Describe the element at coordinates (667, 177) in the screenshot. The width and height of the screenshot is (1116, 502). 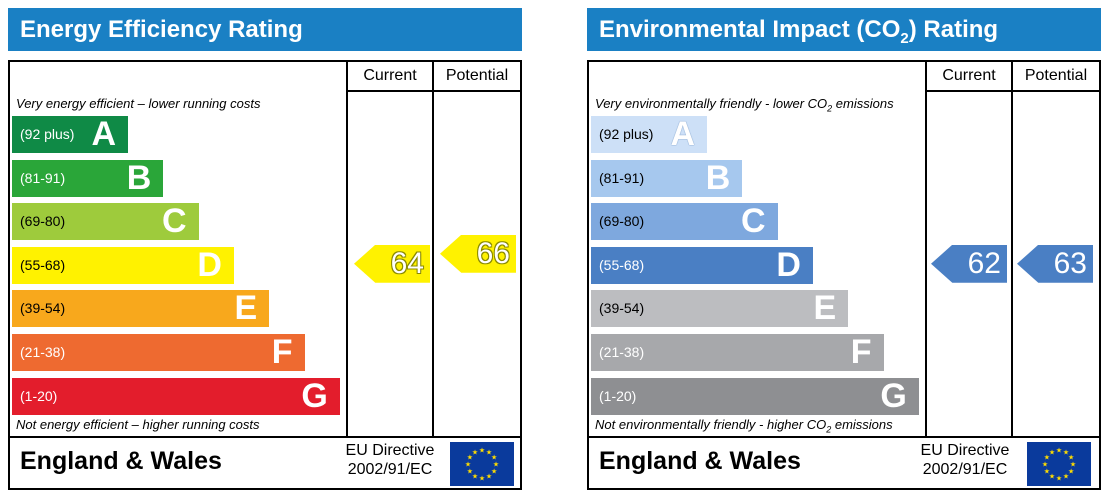
I see `band-b: (81-91) B` at that location.